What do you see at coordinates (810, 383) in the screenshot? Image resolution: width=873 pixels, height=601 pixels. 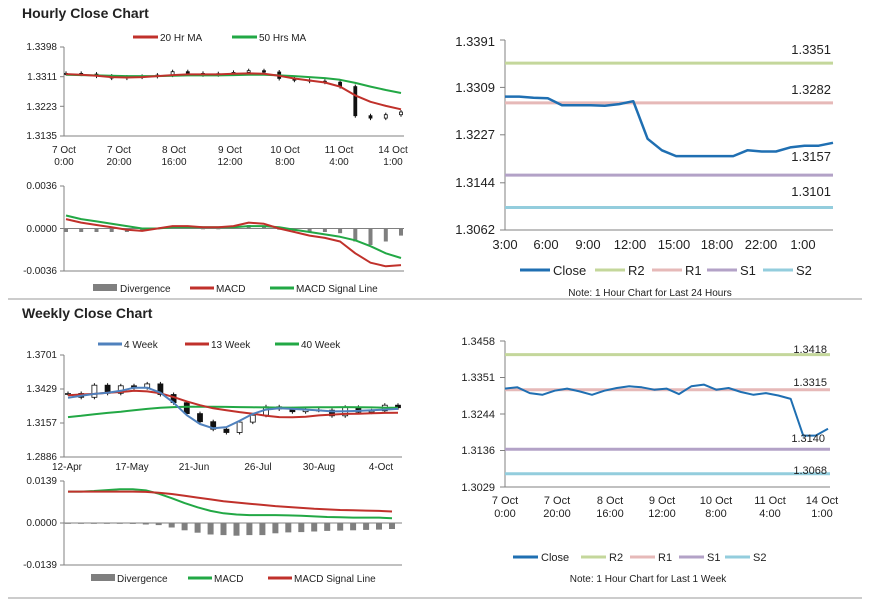 I see `r1-level-label: 1.3315` at bounding box center [810, 383].